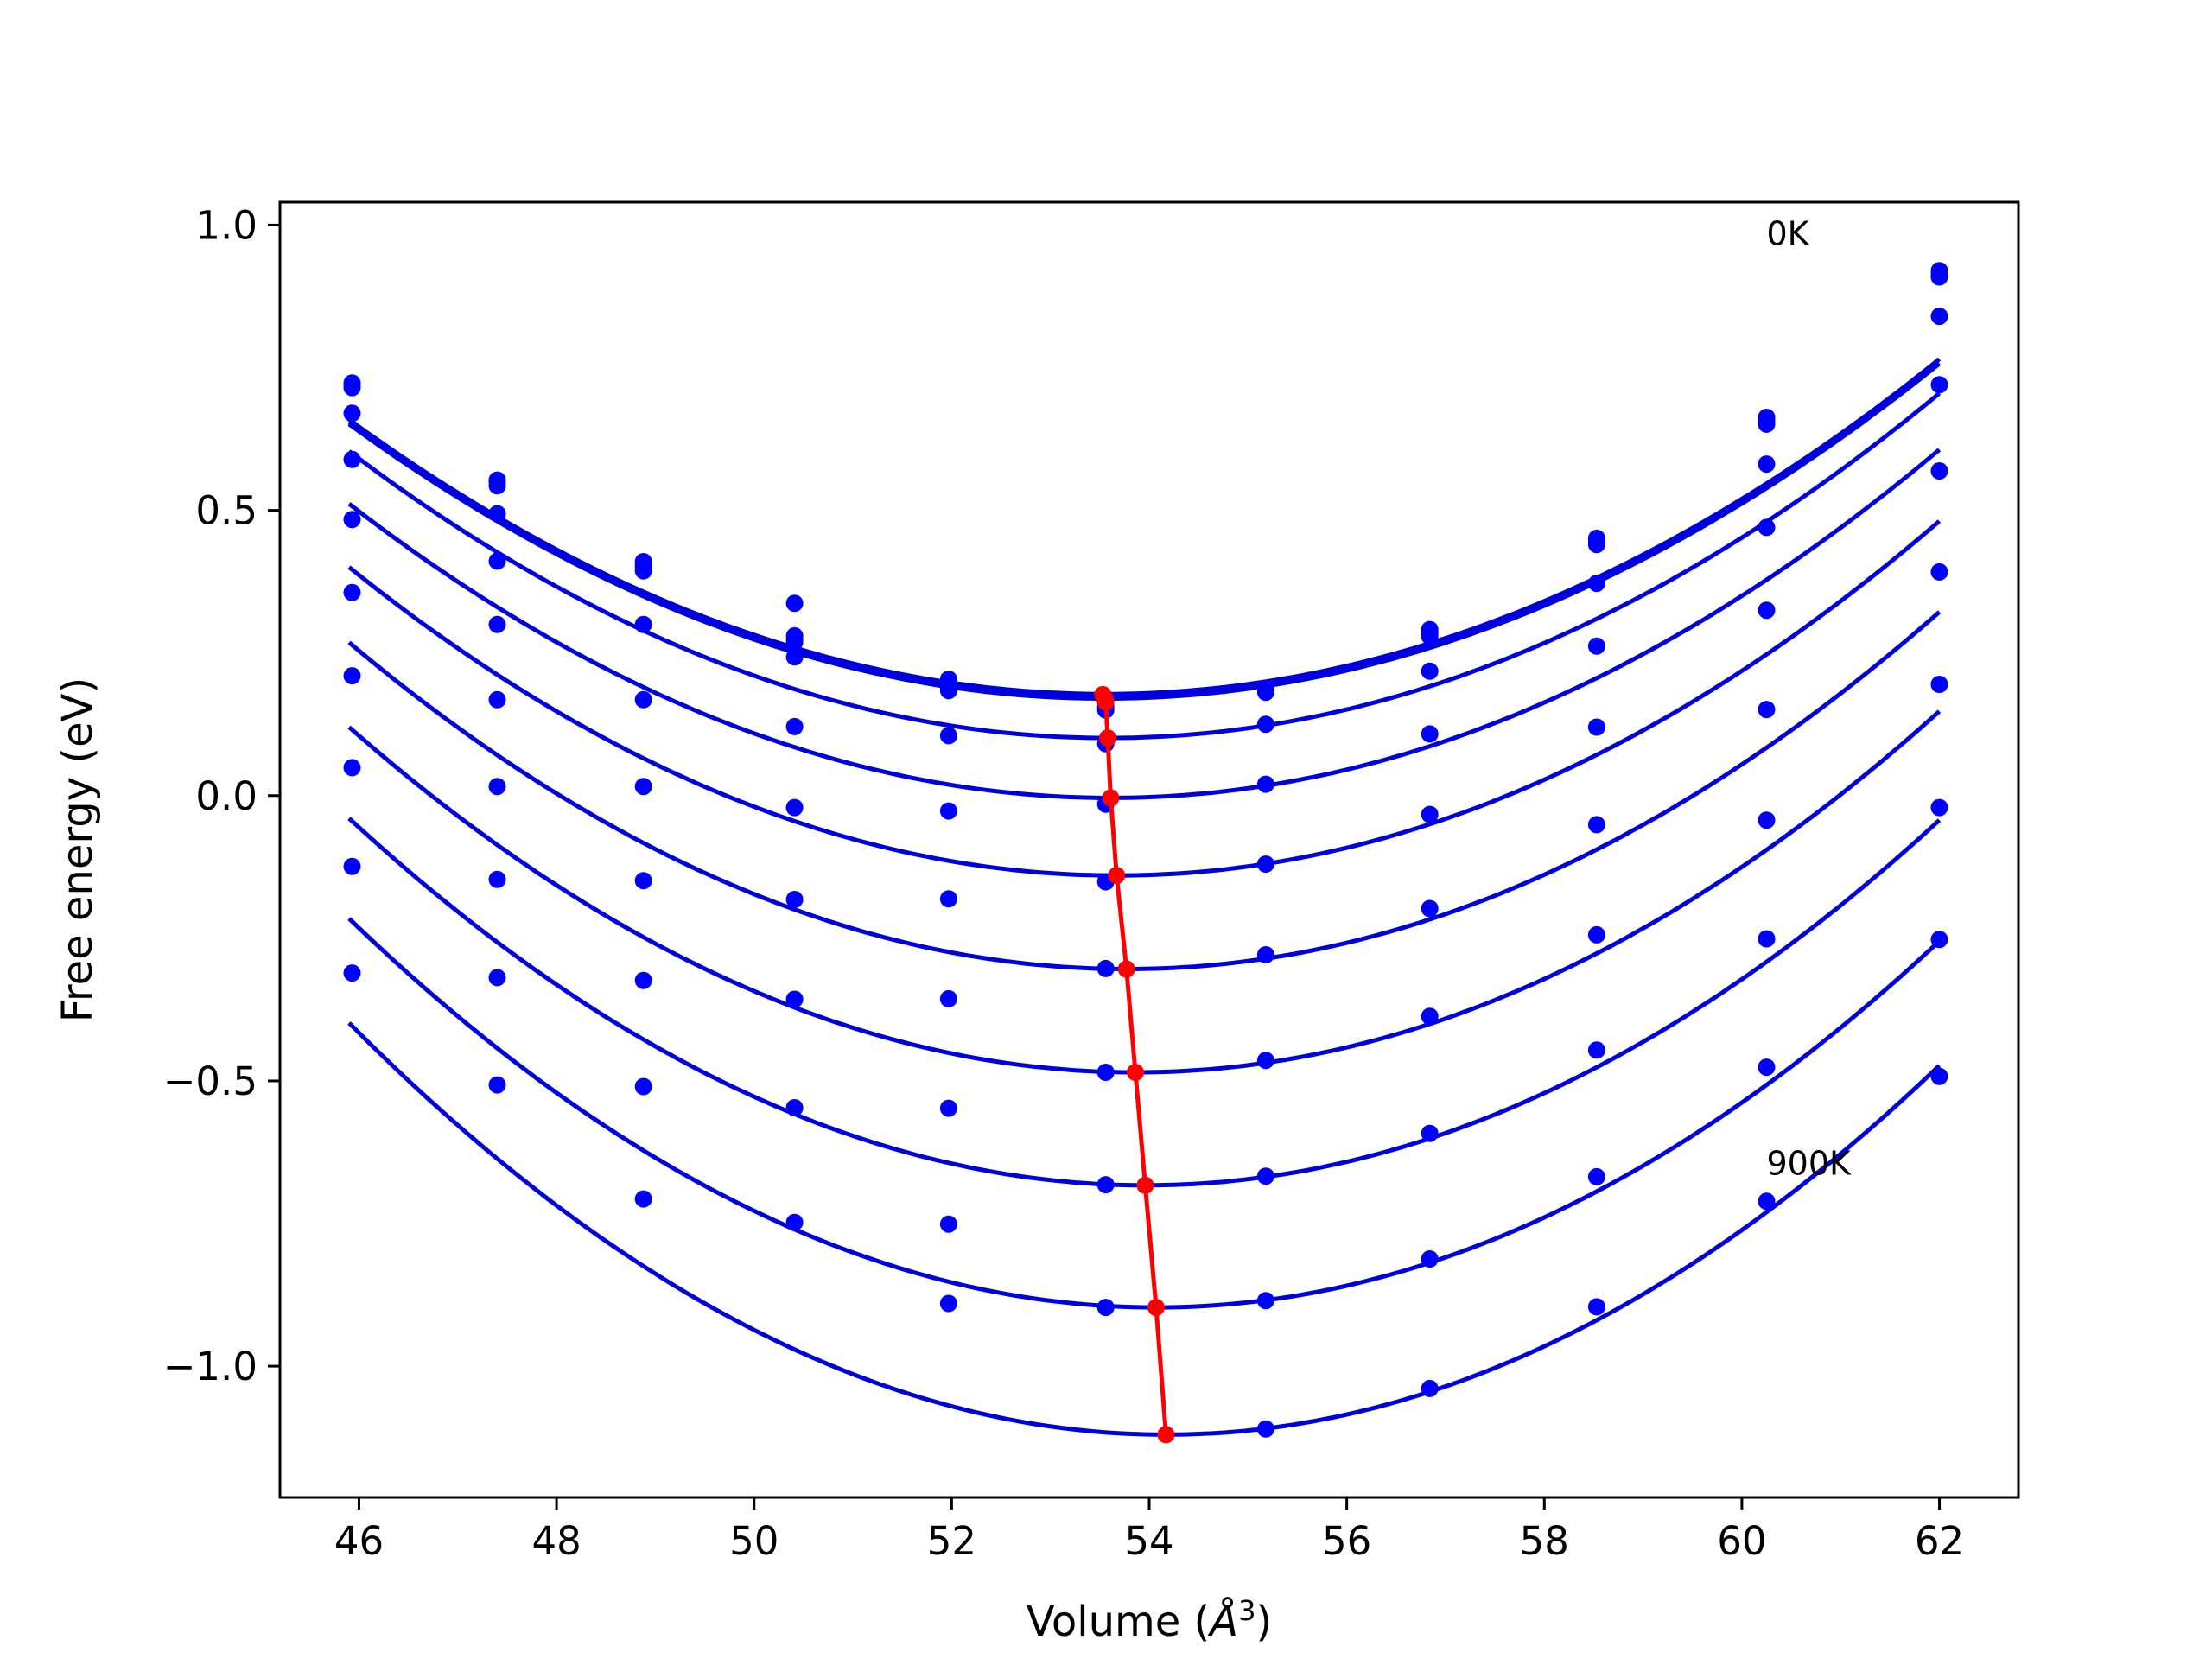 This screenshot has height=1659, width=2212. Describe the element at coordinates (1263, 1622) in the screenshot. I see `x-axis-label-suffix: )` at that location.